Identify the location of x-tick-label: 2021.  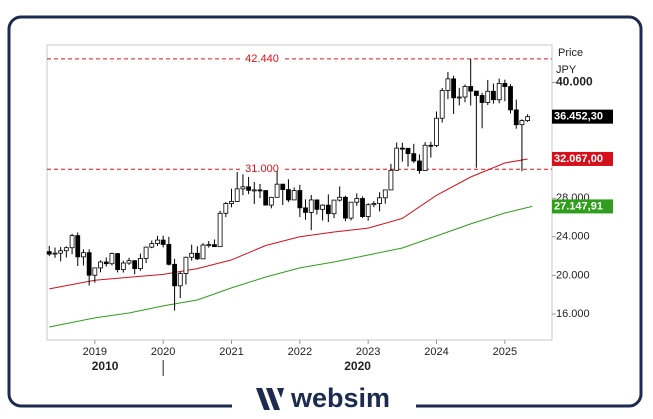
(231, 352).